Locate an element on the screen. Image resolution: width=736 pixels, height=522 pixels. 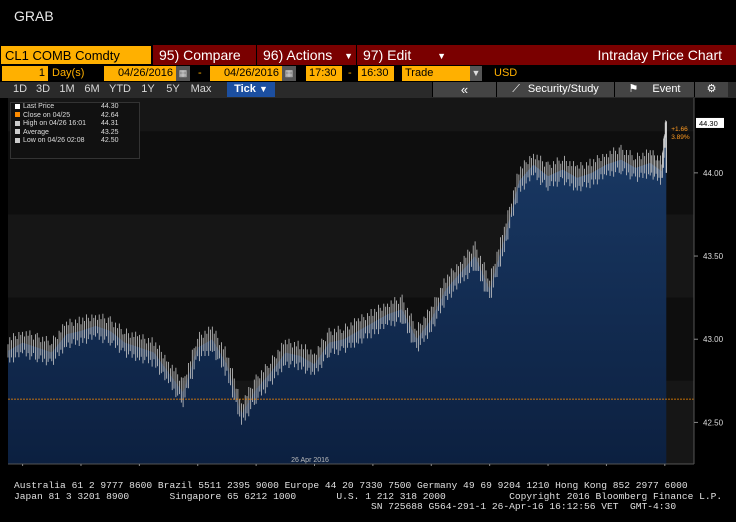
currency-label: USD is located at coordinates (506, 73).